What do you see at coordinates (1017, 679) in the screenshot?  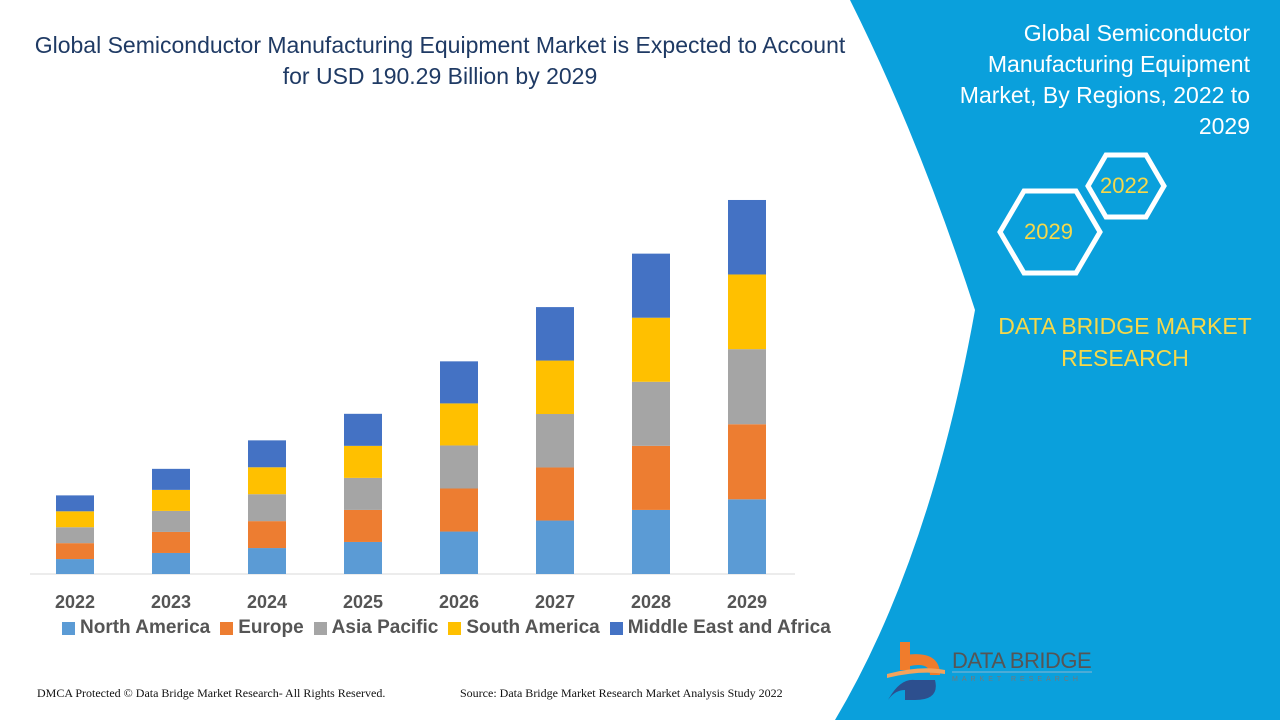 I see `logo-subtext: MARKET RESEARCH` at bounding box center [1017, 679].